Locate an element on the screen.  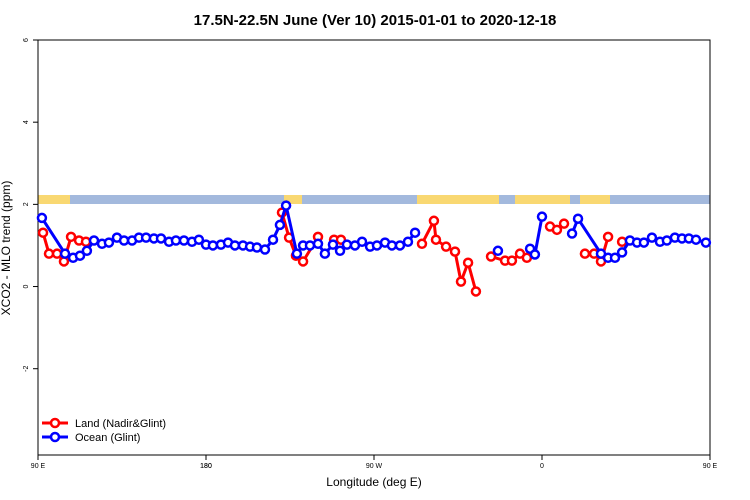
x-axis-label: Longitude (deg E) is located at coordinates (373, 482).